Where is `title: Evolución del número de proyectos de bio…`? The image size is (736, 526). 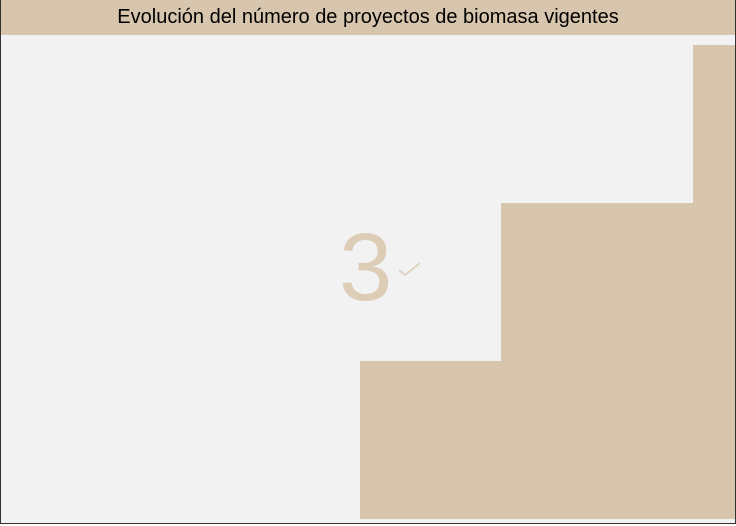 title: Evolución del número de proyectos de bio… is located at coordinates (368, 17).